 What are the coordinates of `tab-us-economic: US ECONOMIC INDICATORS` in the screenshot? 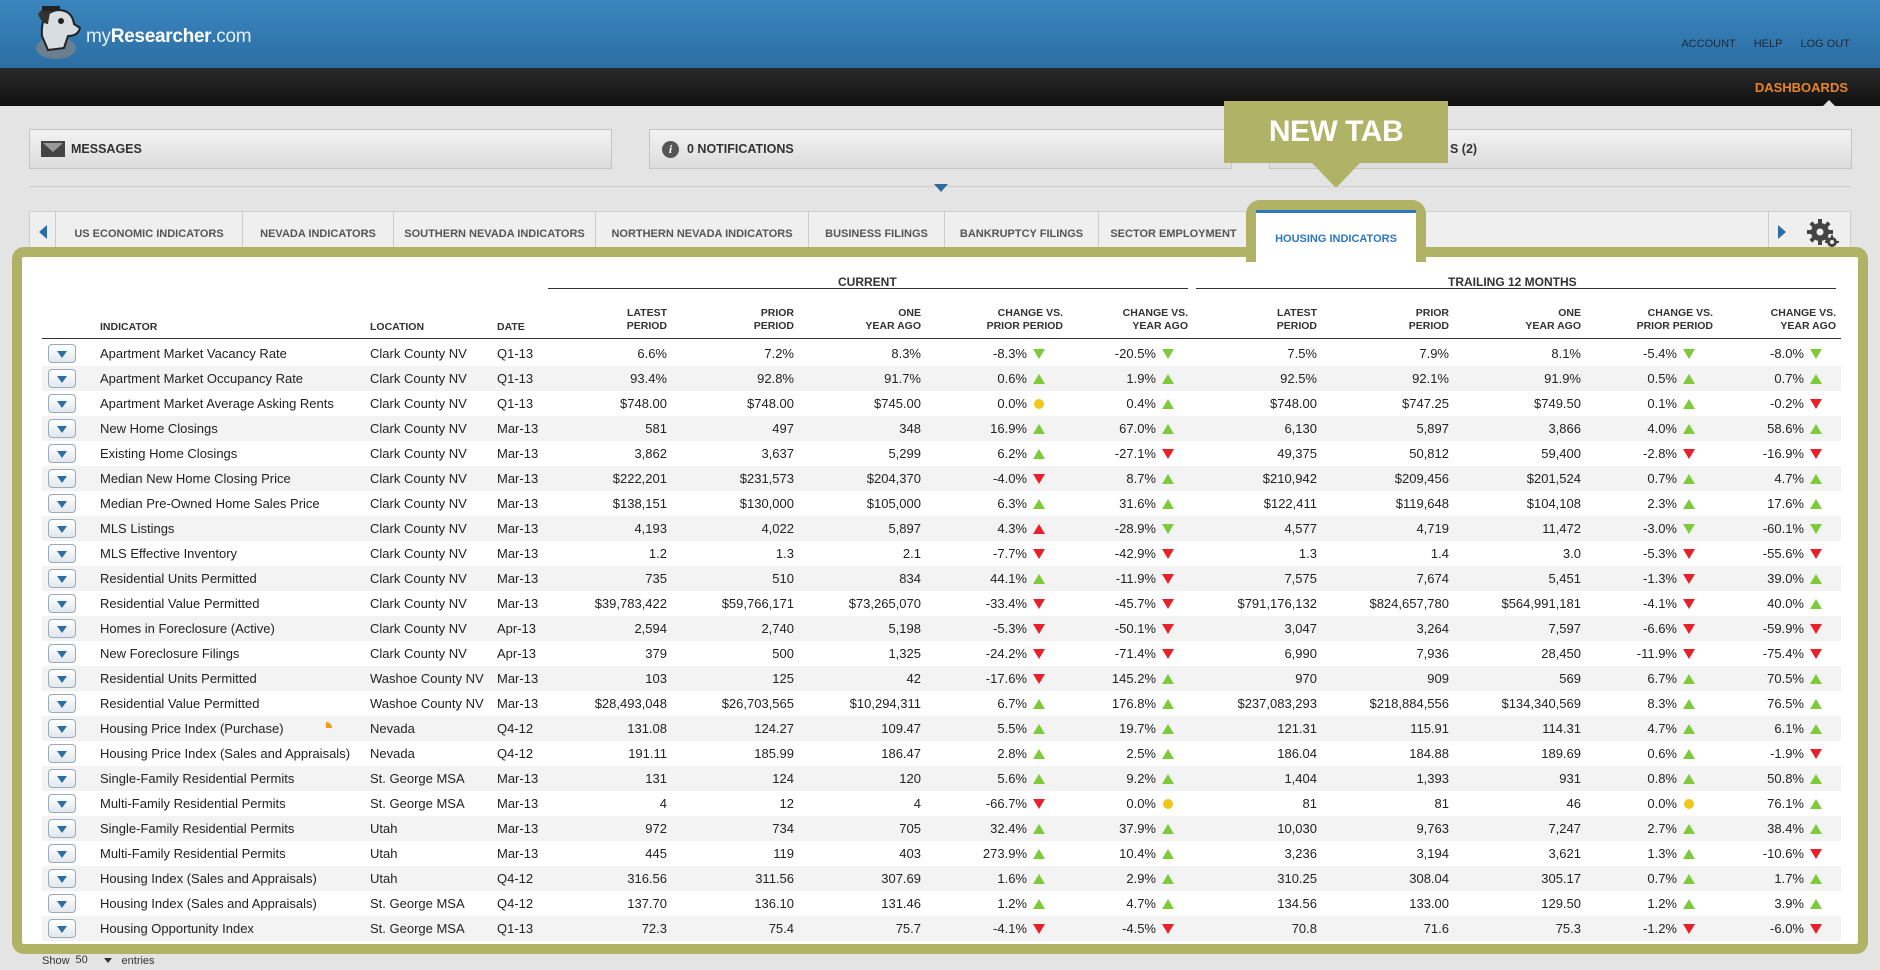 It's located at (149, 232).